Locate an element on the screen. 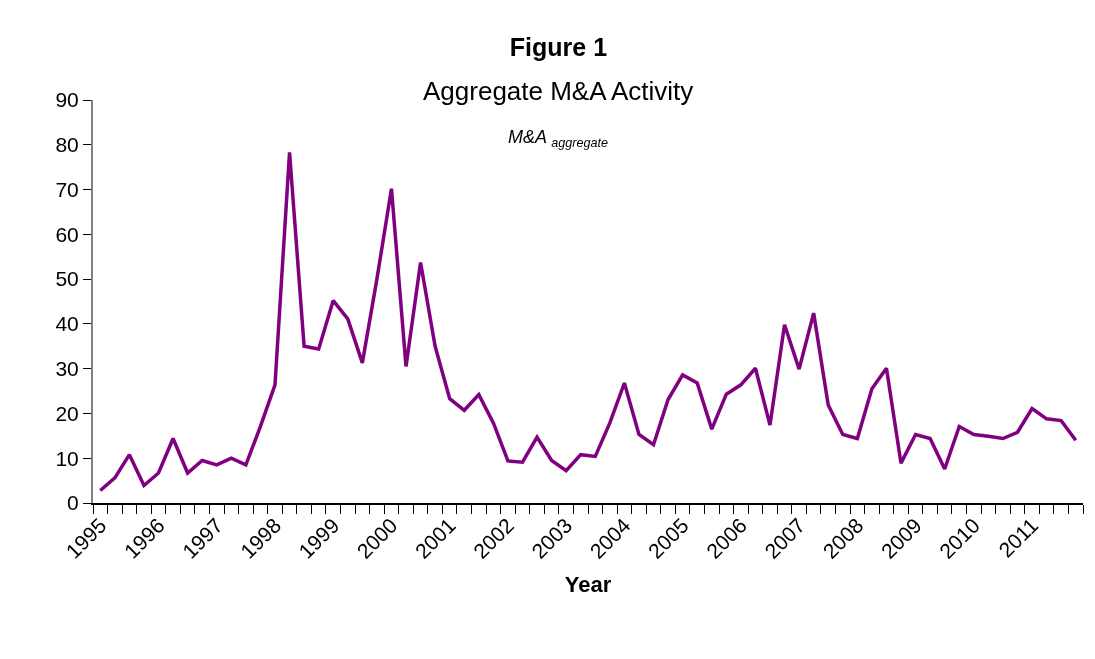 The width and height of the screenshot is (1095, 659). y-tick-label: 40 is located at coordinates (67, 324).